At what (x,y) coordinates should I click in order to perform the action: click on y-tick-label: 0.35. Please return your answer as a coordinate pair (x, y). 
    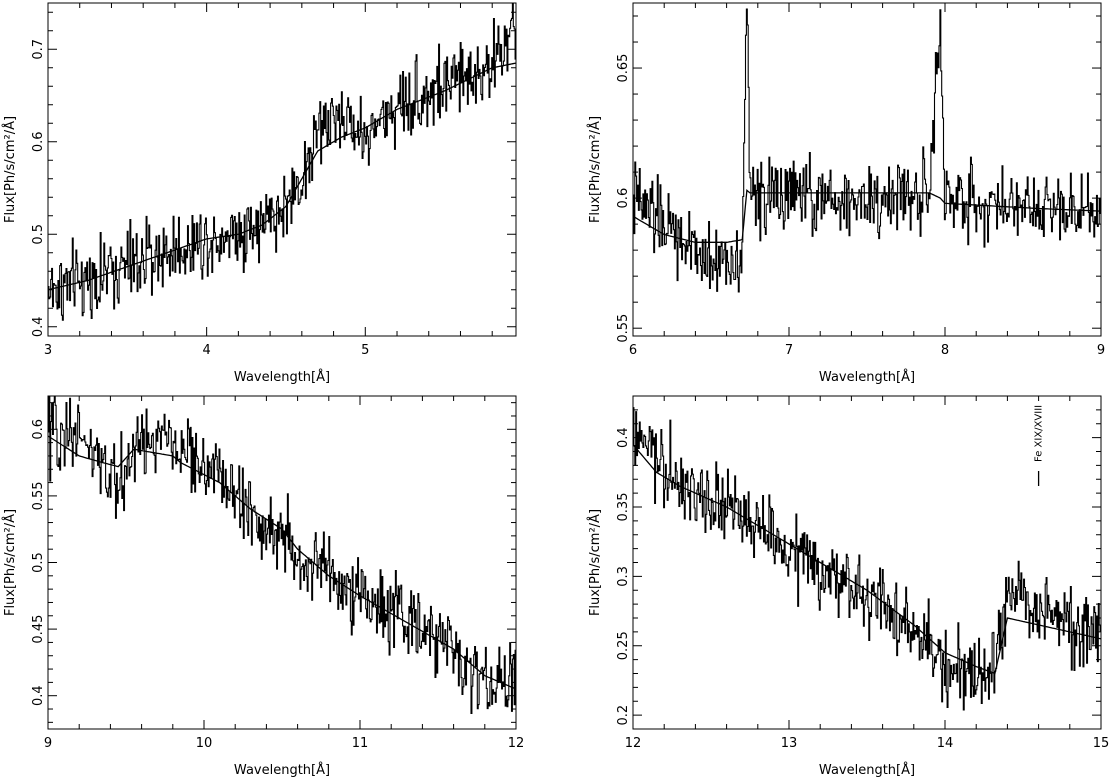
    Looking at the image, I should click on (623, 507).